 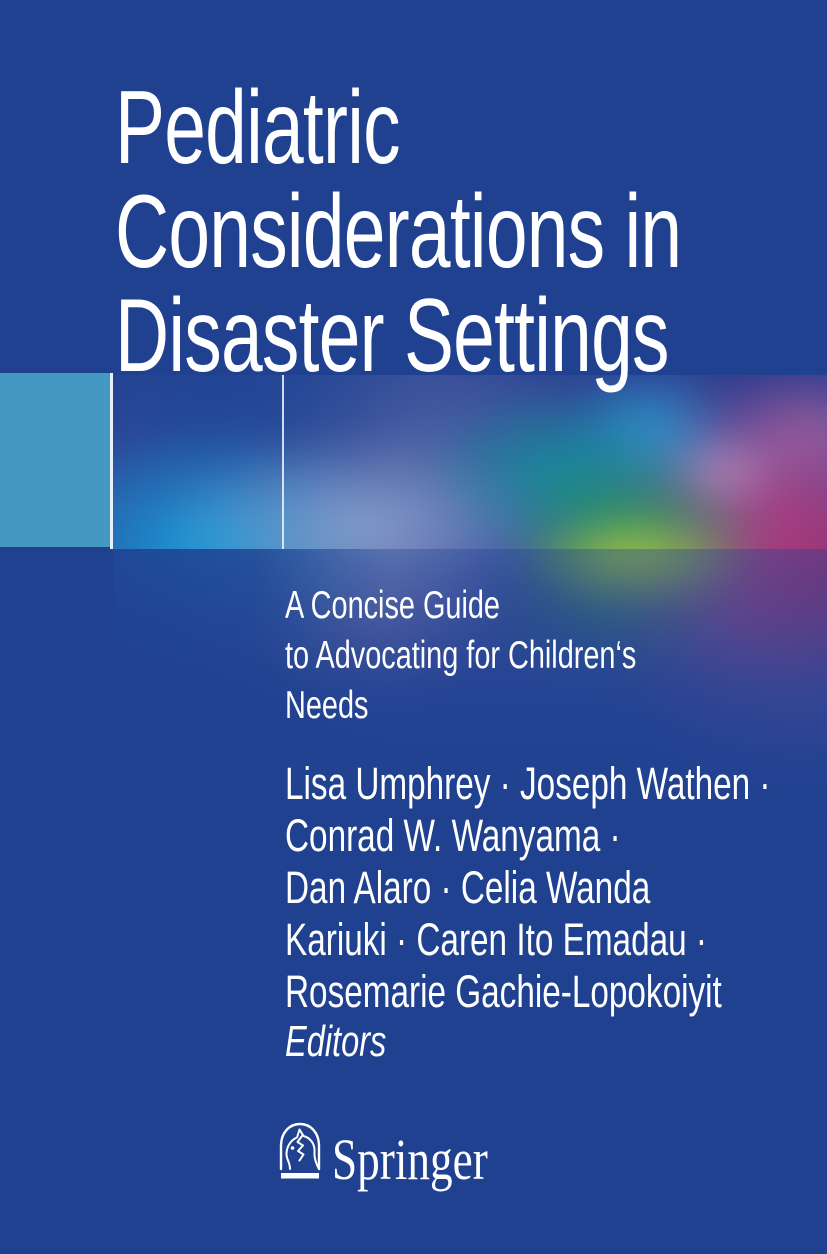 I want to click on author-line: Dan Alaro · Celia Wanda, so click(x=468, y=887).